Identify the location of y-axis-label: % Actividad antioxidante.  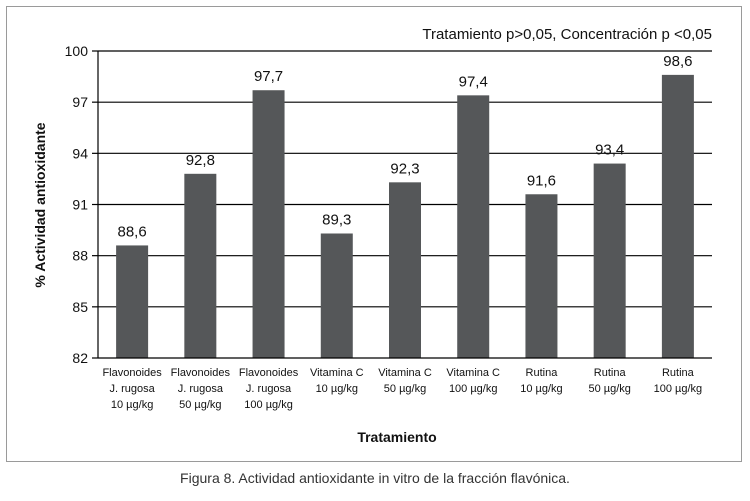
(40, 204).